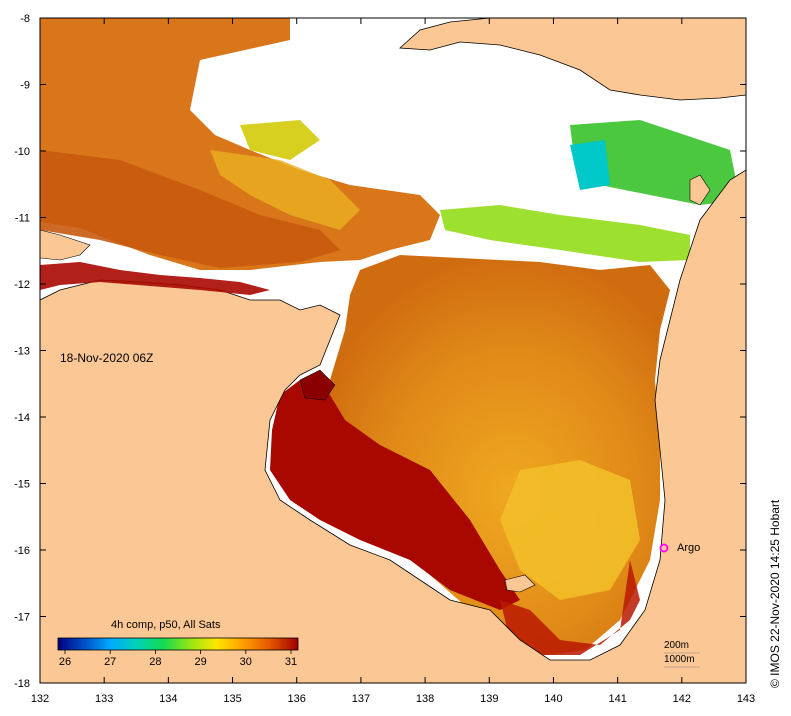  Describe the element at coordinates (689, 548) in the screenshot. I see `argo-label: Argo` at that location.